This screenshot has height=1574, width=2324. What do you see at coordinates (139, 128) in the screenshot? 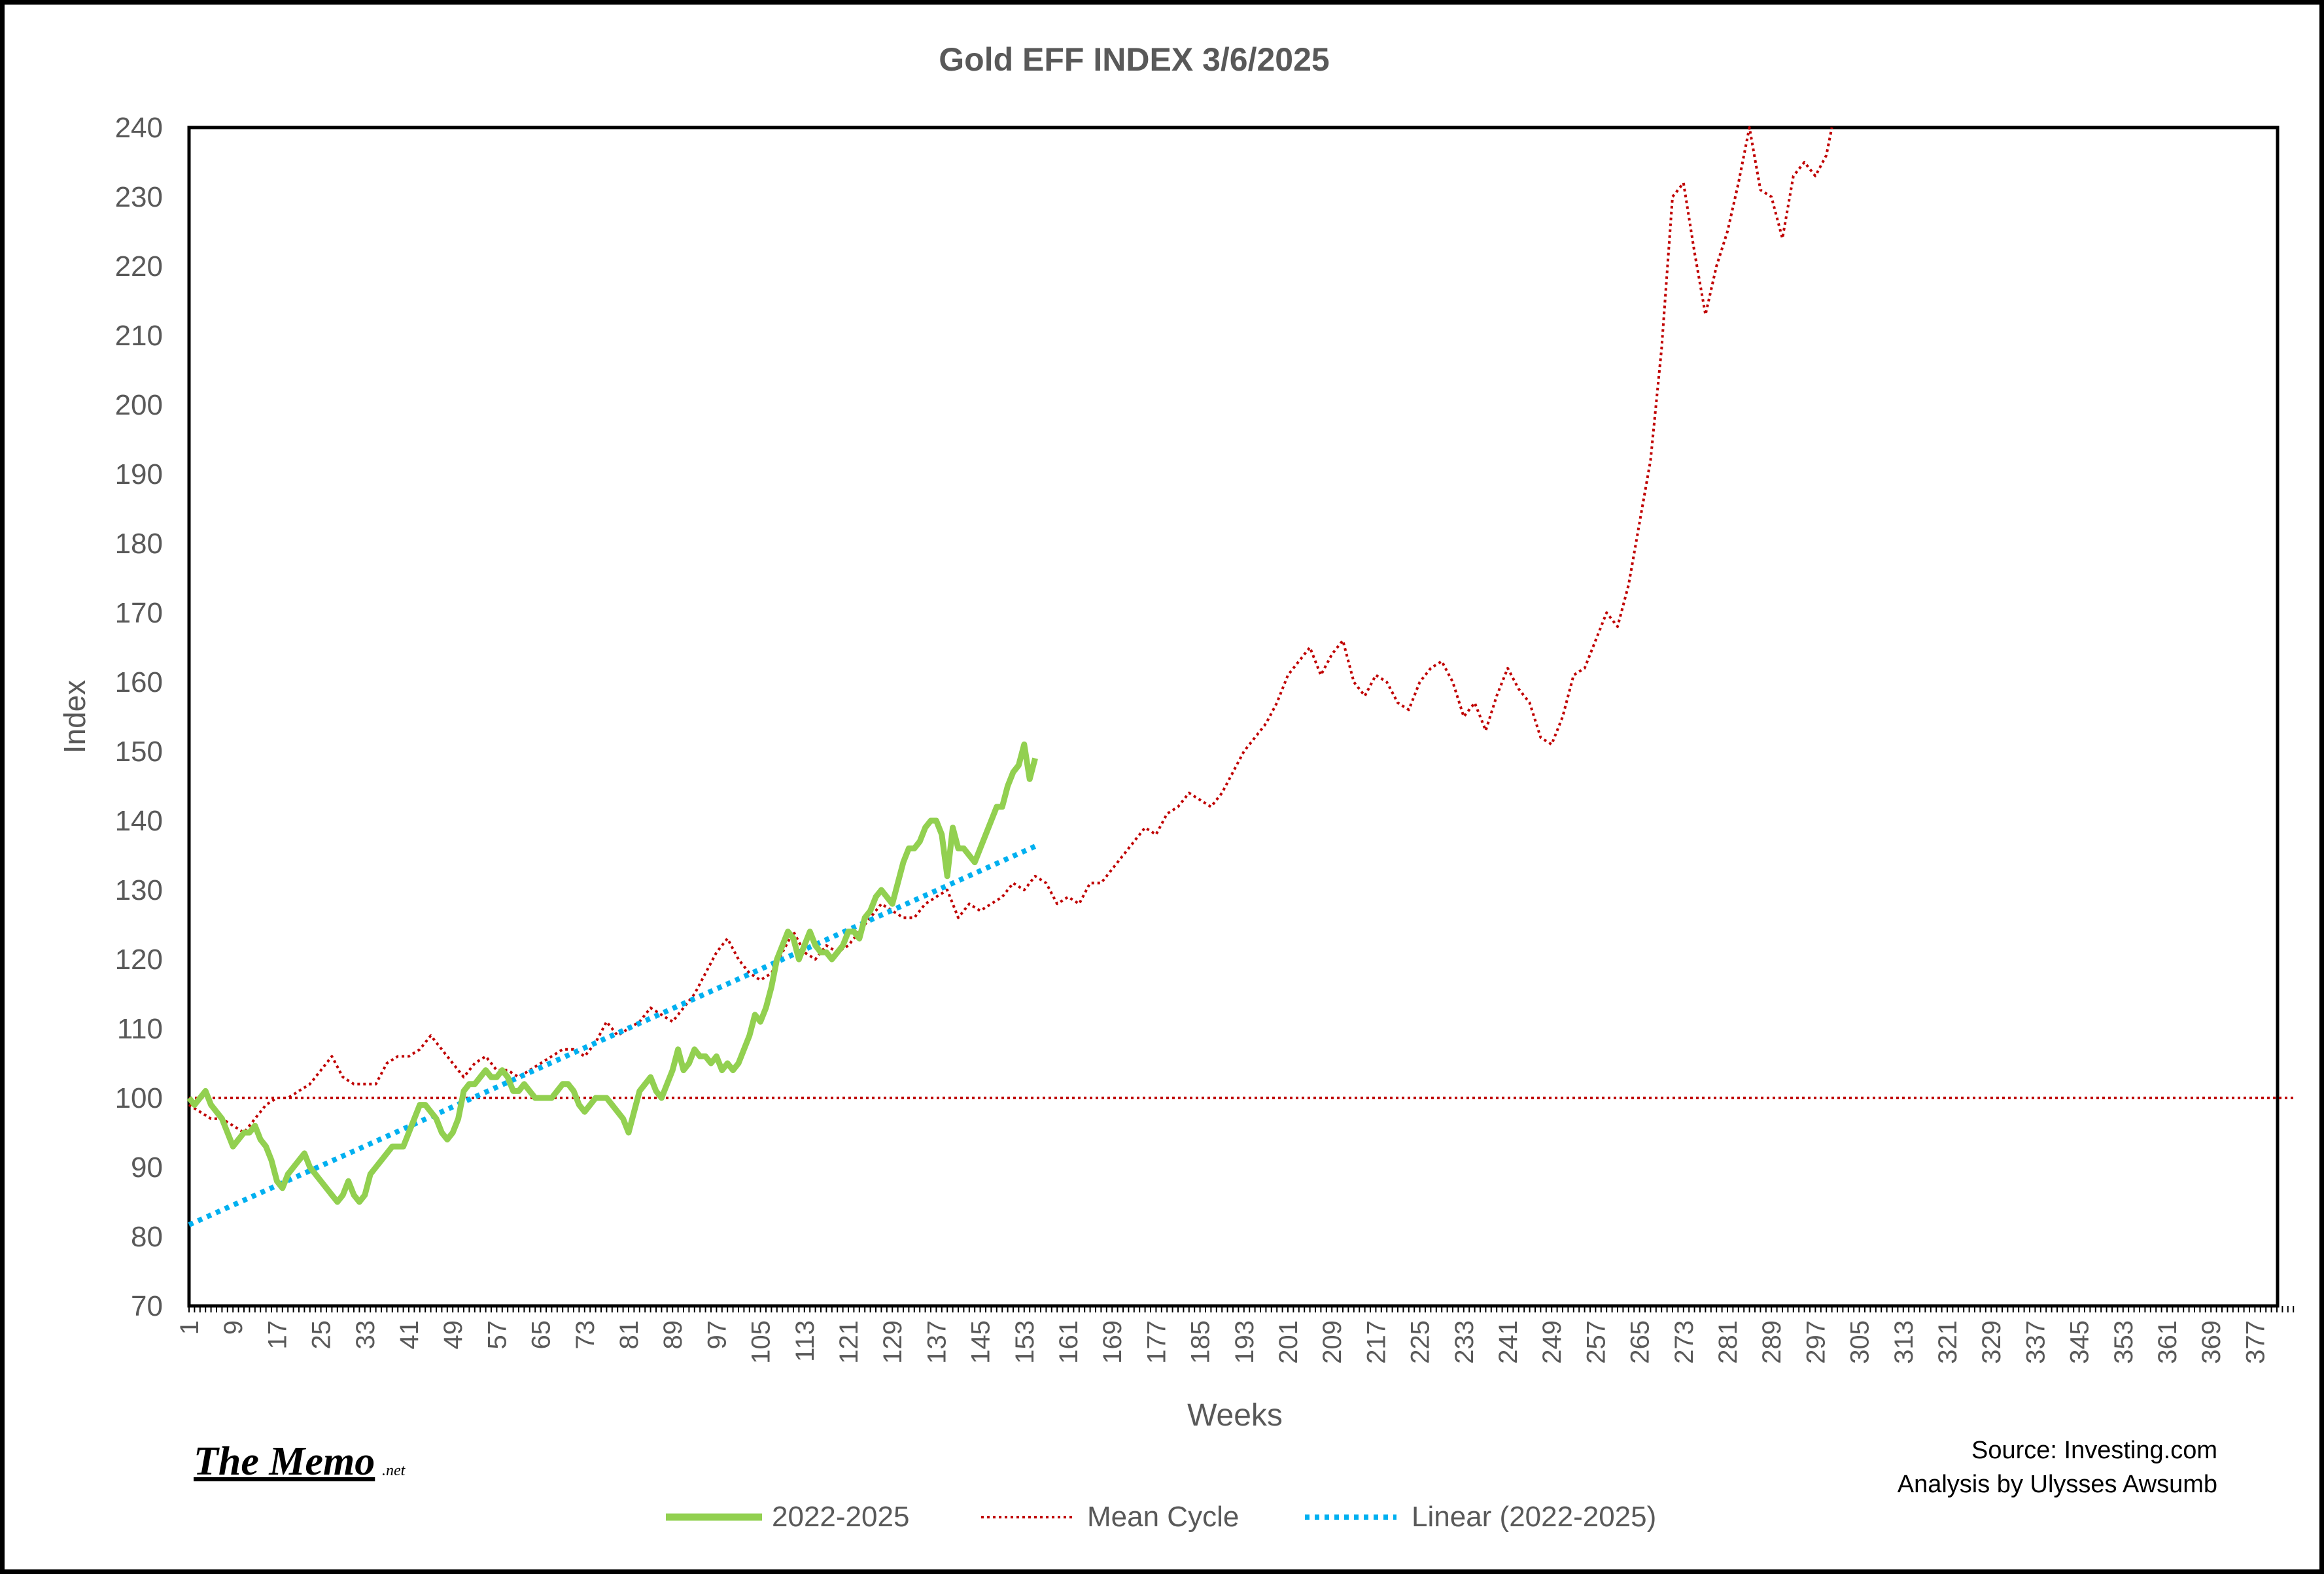
I see `y-tick-label: 240` at bounding box center [139, 128].